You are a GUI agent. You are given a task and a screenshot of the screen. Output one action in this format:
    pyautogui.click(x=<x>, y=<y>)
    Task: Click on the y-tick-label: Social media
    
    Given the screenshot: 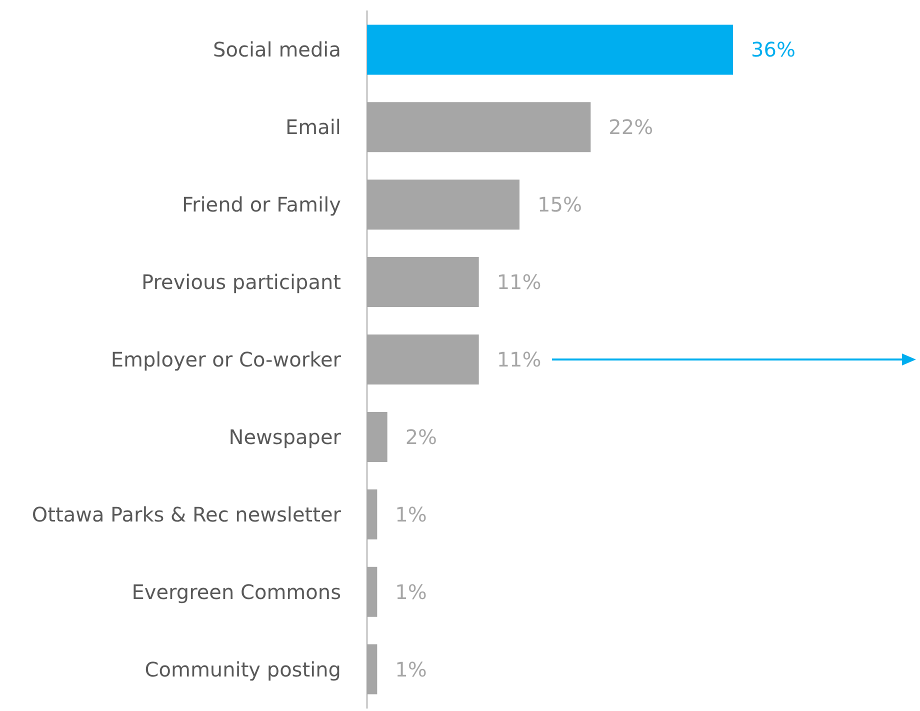 What is the action you would take?
    pyautogui.click(x=277, y=50)
    